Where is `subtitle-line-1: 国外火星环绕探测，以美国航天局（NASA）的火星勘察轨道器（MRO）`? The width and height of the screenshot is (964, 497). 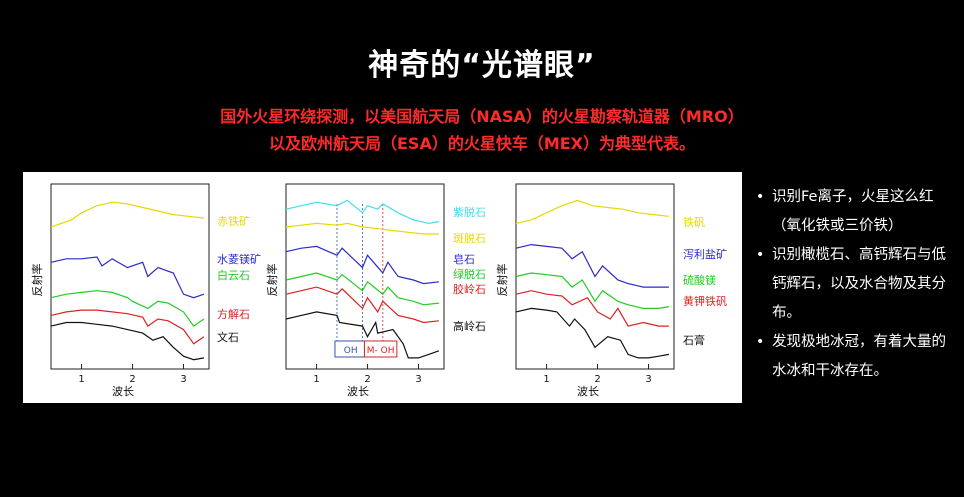
subtitle-line-1: 国外火星环绕探测，以美国航天局（NASA）的火星勘察轨道器（MRO） is located at coordinates (482, 116).